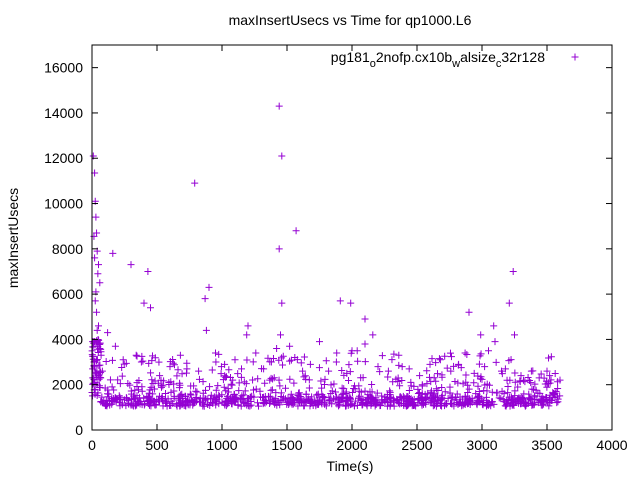  Describe the element at coordinates (67, 249) in the screenshot. I see `y-tick-label: 8000` at that location.